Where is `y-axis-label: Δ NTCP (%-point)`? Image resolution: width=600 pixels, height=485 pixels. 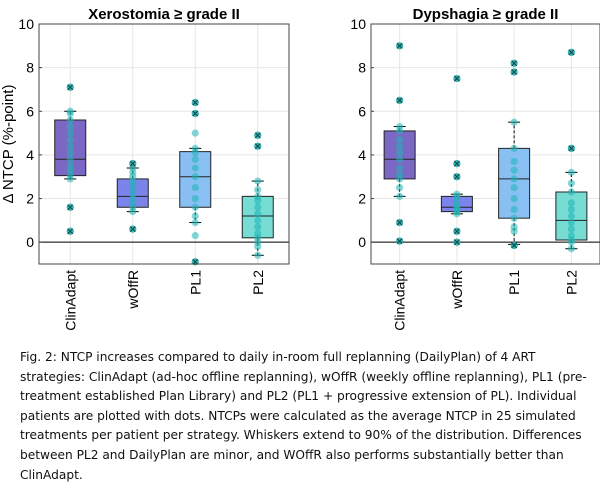
y-axis-label: Δ NTCP (%-point) is located at coordinates (8, 144).